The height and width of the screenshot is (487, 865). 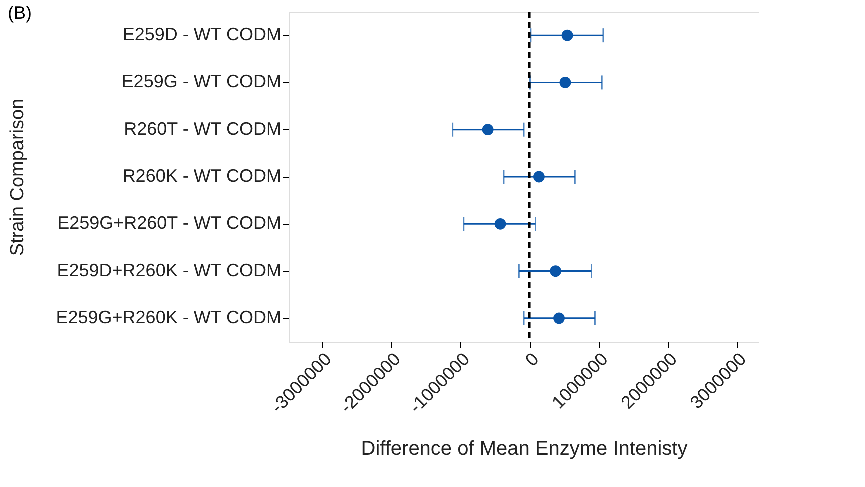 I want to click on y-tick-label: R260T - WT CODM, so click(x=203, y=128).